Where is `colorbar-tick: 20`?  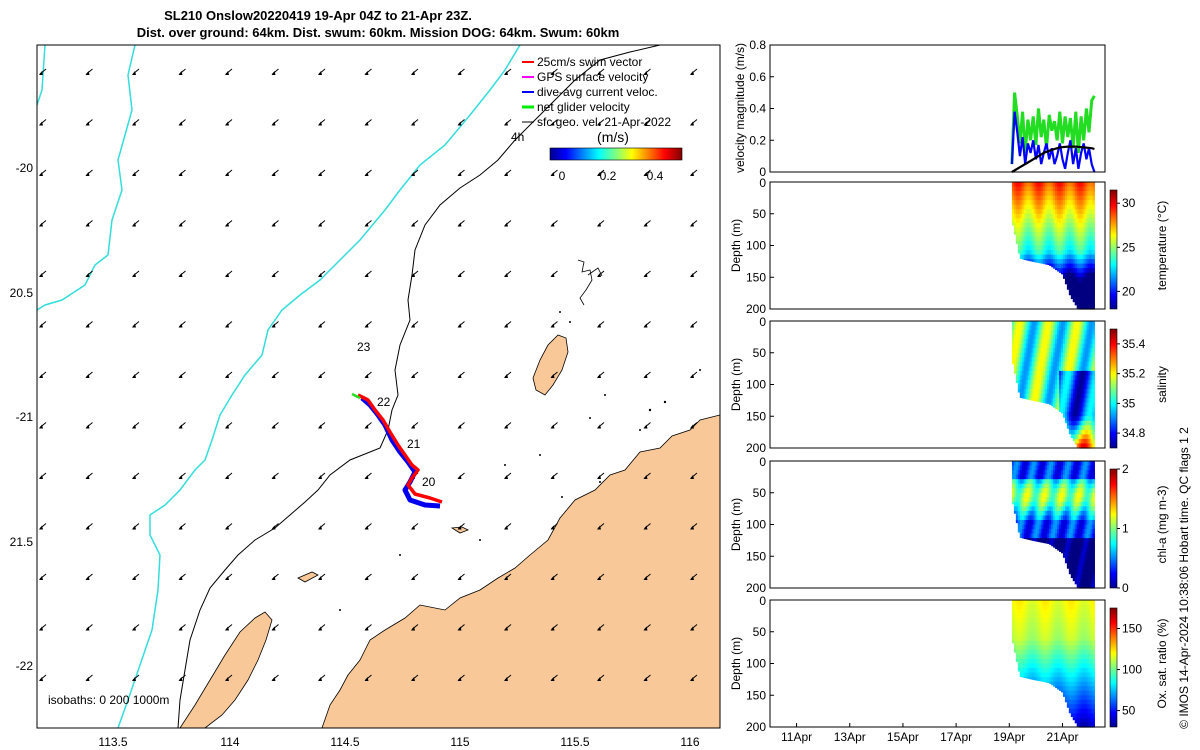 colorbar-tick: 20 is located at coordinates (1129, 291).